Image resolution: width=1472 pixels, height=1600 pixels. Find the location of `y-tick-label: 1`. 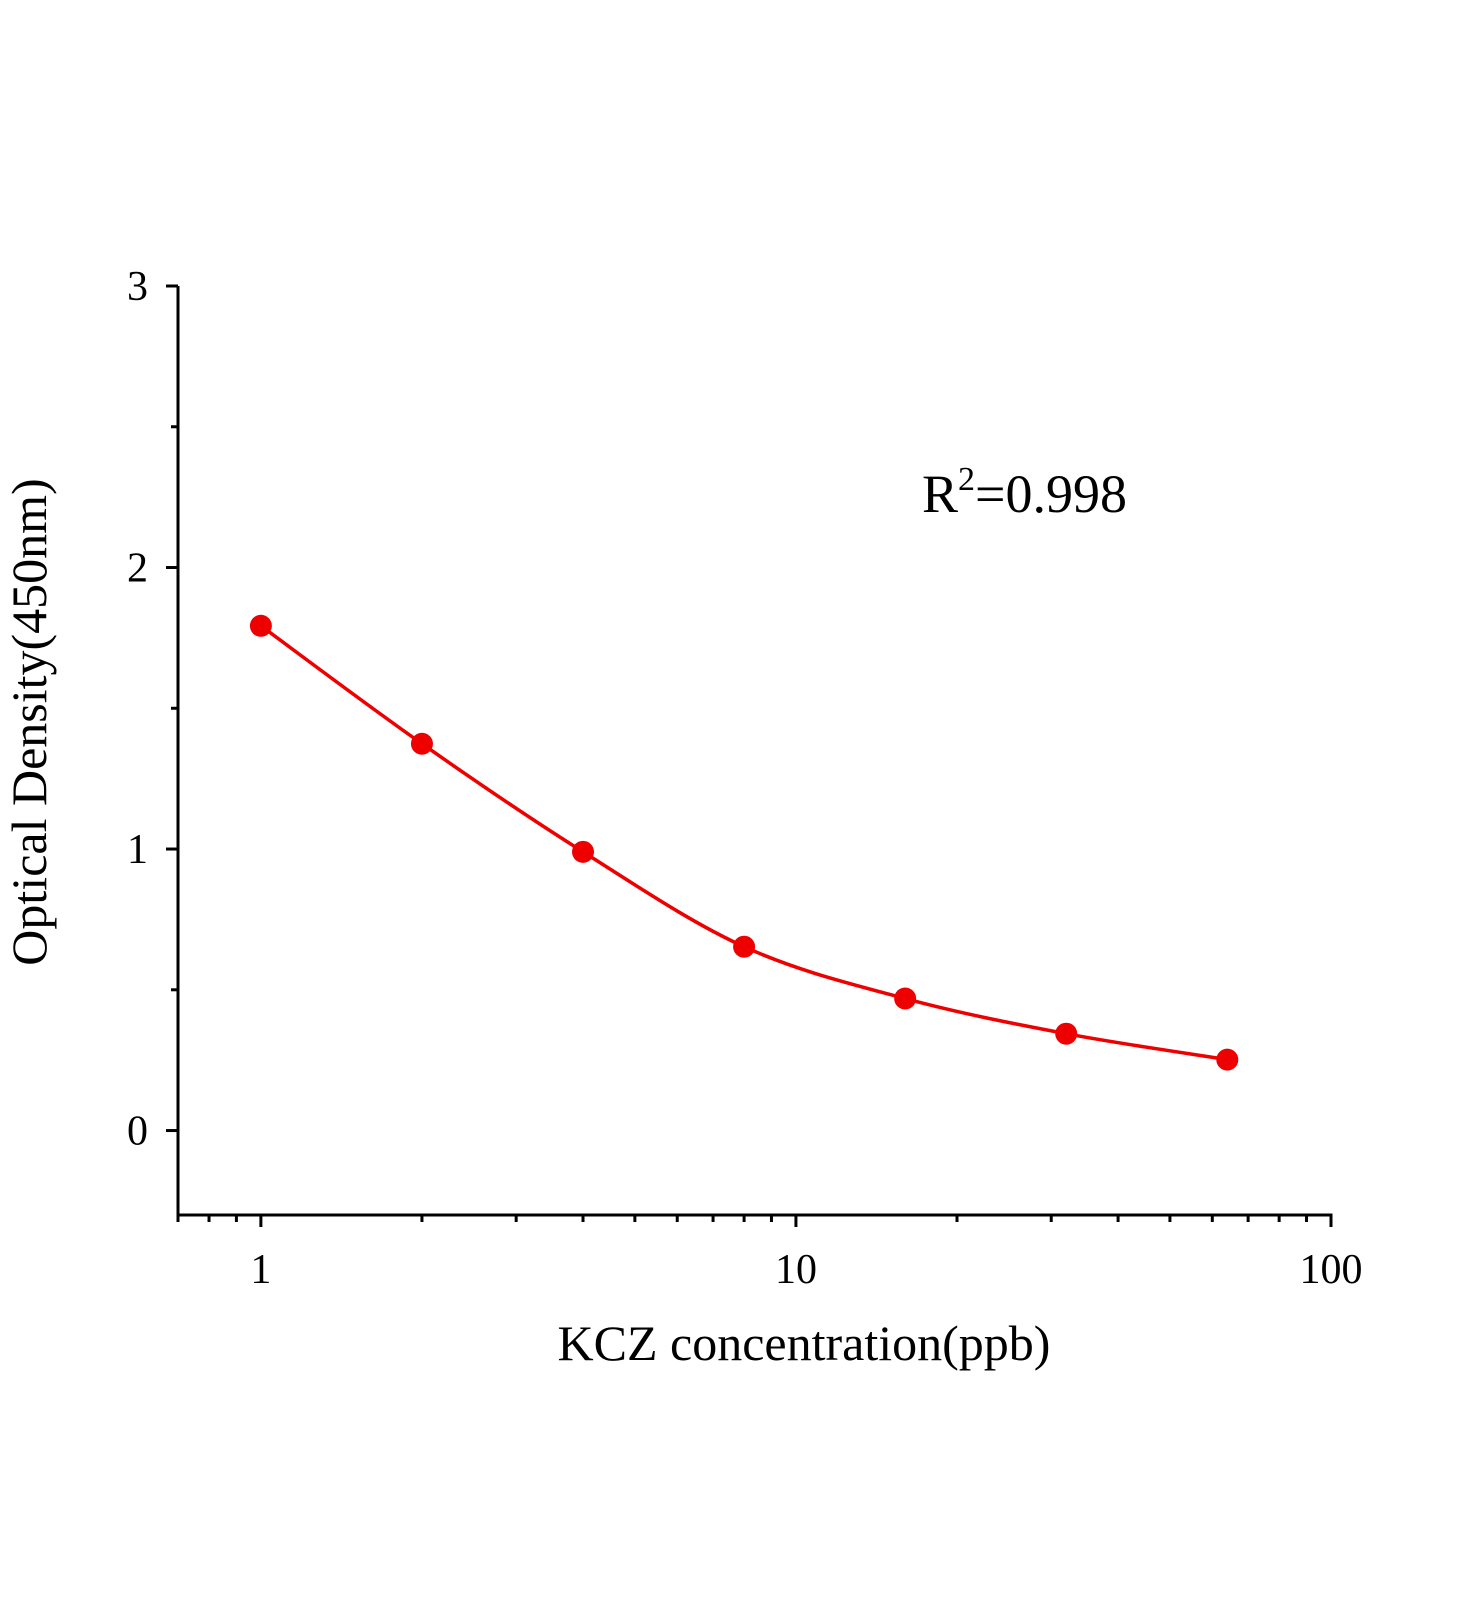

y-tick-label: 1 is located at coordinates (137, 850).